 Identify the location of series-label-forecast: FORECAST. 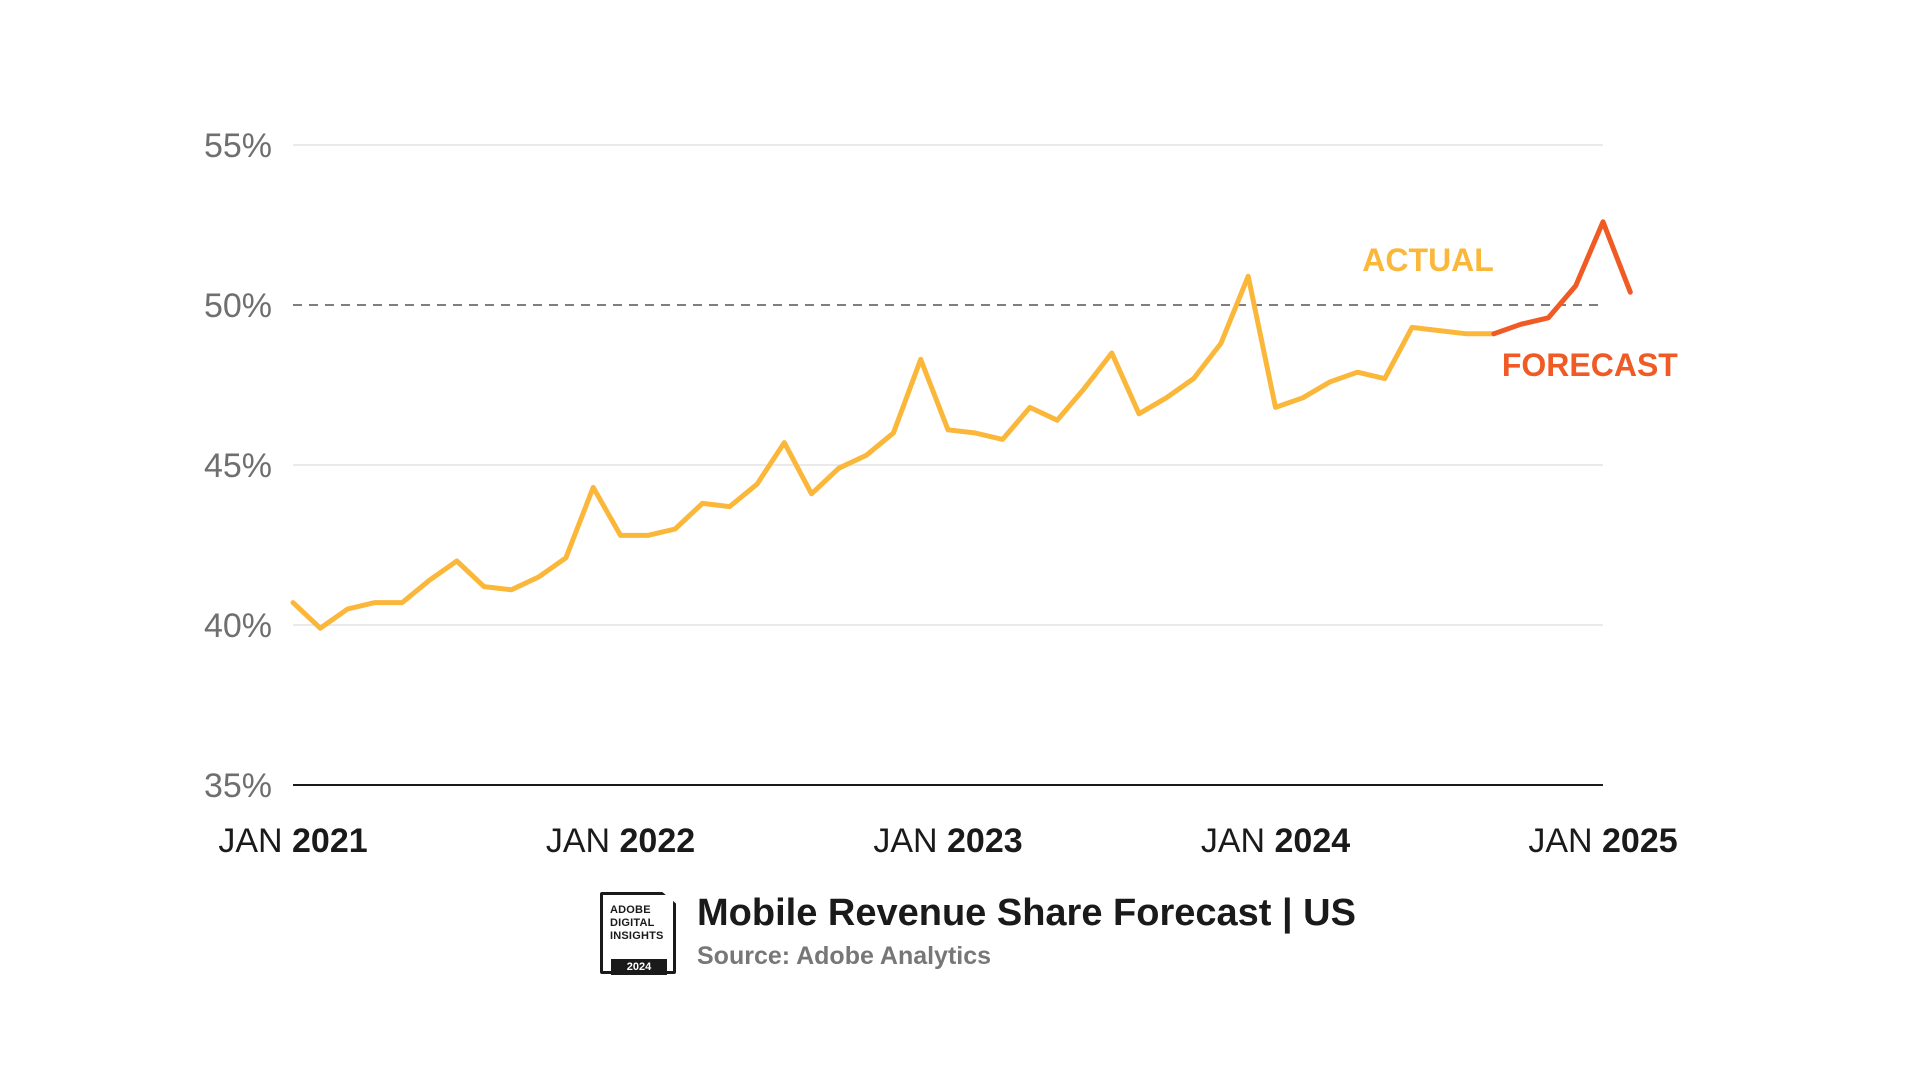
(1590, 365).